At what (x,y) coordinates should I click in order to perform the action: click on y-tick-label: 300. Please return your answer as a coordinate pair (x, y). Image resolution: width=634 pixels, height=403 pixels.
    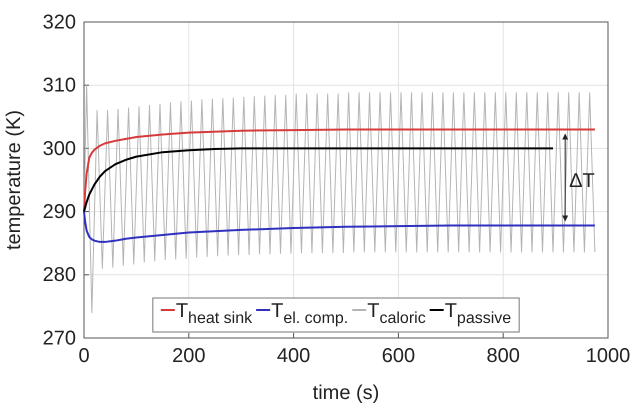
    Looking at the image, I should click on (59, 149).